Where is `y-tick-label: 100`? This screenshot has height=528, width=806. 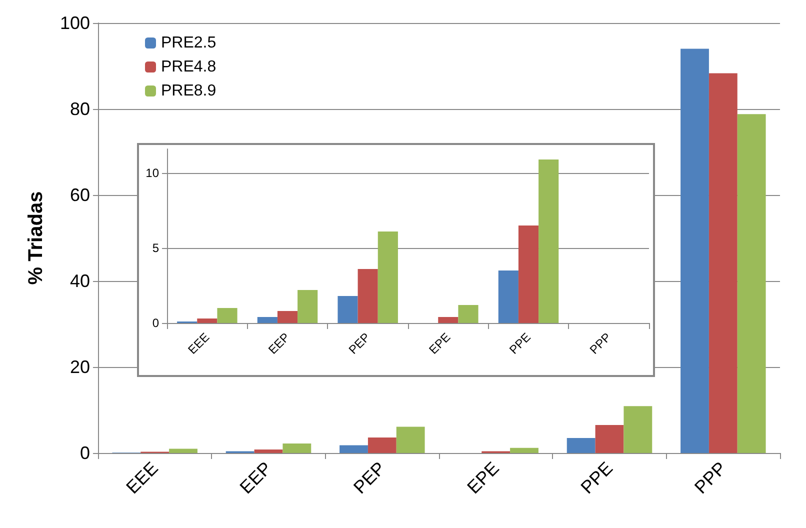
y-tick-label: 100 is located at coordinates (75, 23).